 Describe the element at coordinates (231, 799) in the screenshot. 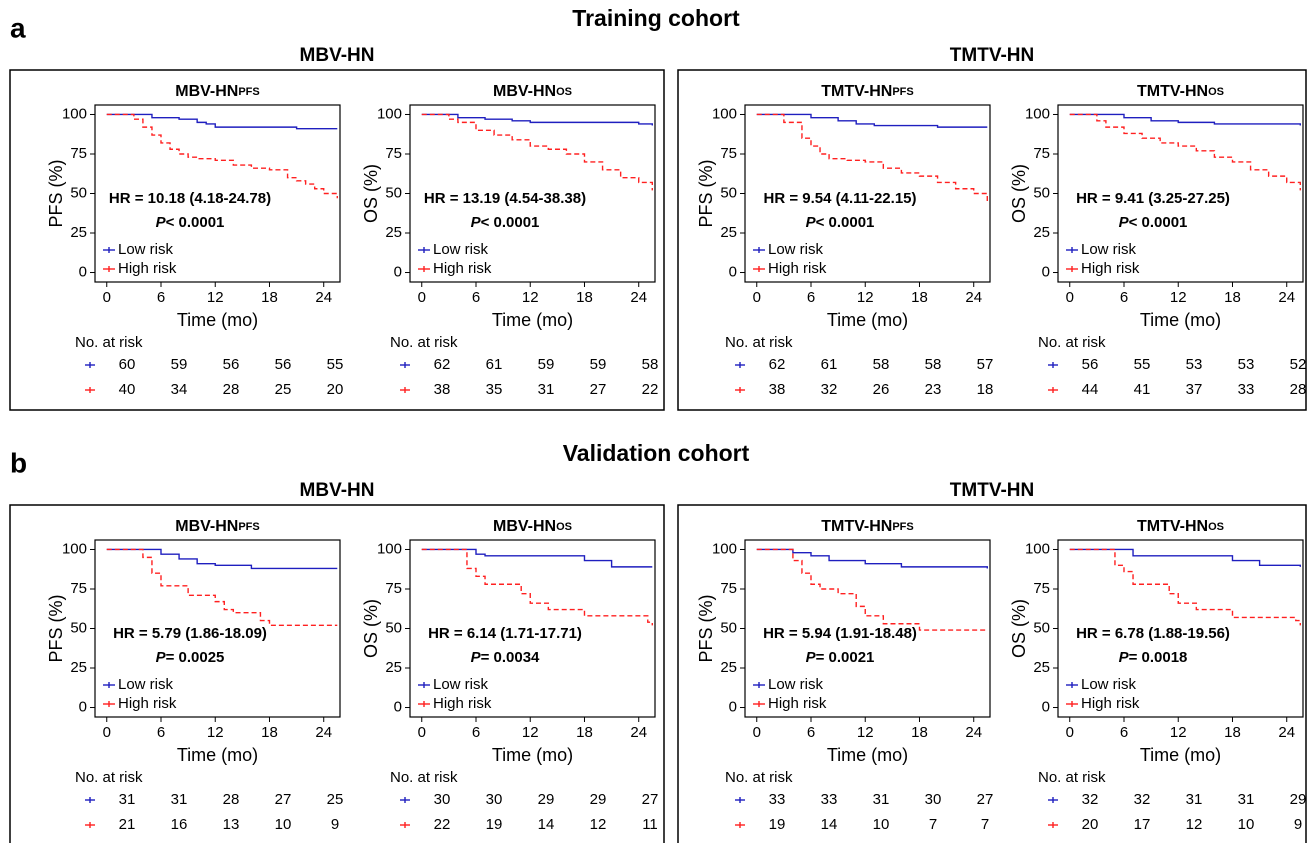

I see `risk-count: 28` at that location.